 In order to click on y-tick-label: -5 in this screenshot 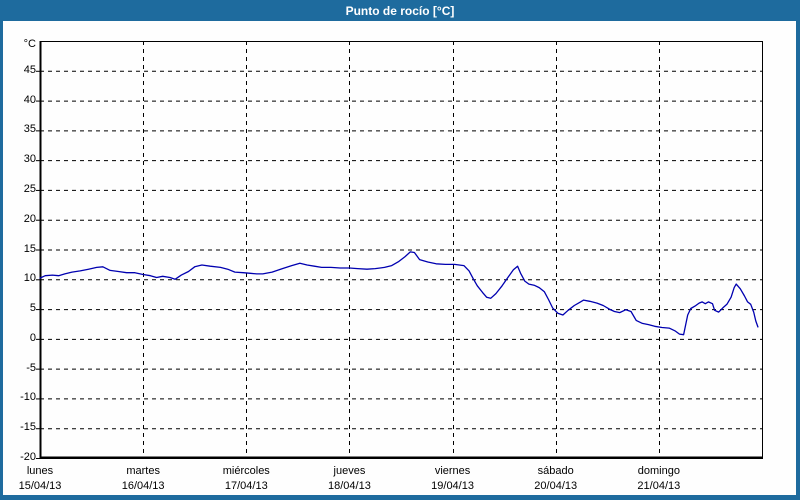, I will do `click(31, 367)`.